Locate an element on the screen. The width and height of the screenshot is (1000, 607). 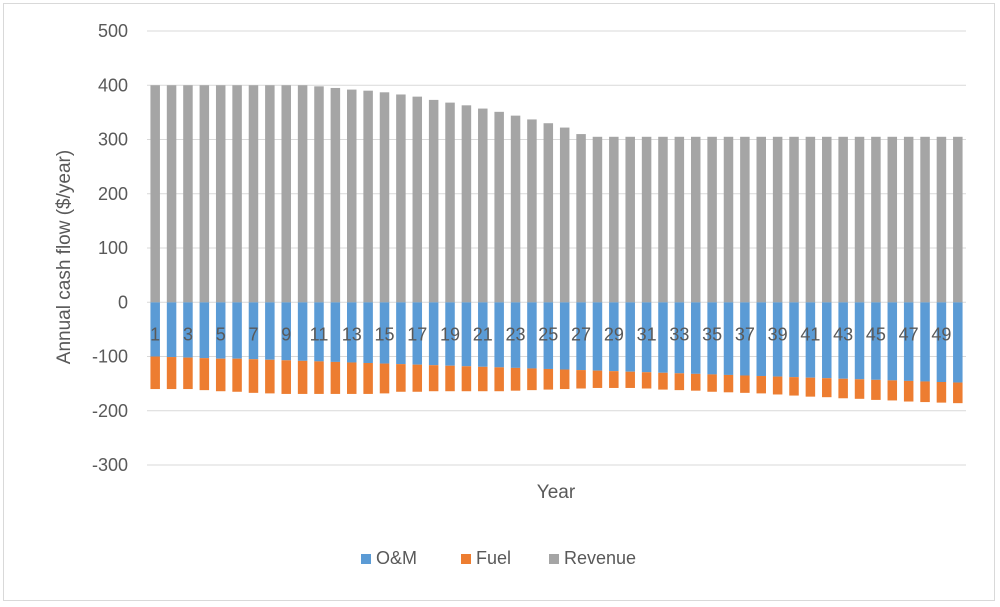
y-tick-label: 200 is located at coordinates (113, 194).